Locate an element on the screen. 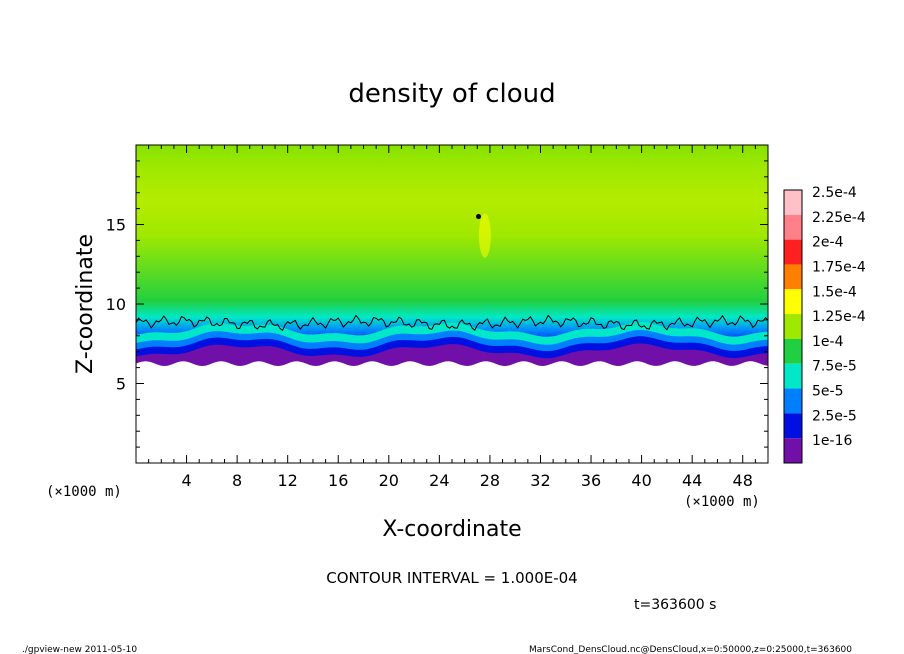 This screenshot has width=904, height=654. x-unit-label-right: (×1000 m) is located at coordinates (722, 502).